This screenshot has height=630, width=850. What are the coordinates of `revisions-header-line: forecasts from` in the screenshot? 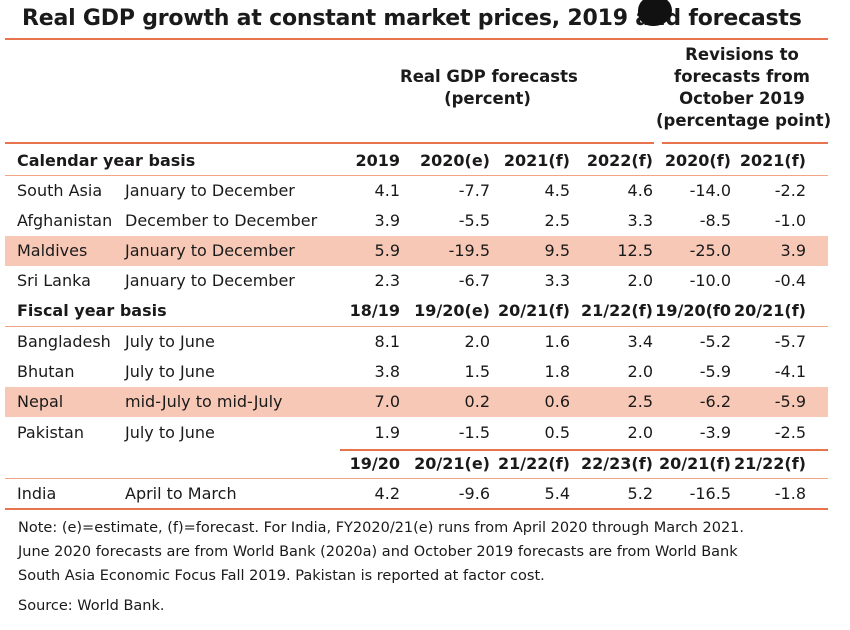 It's located at (742, 76).